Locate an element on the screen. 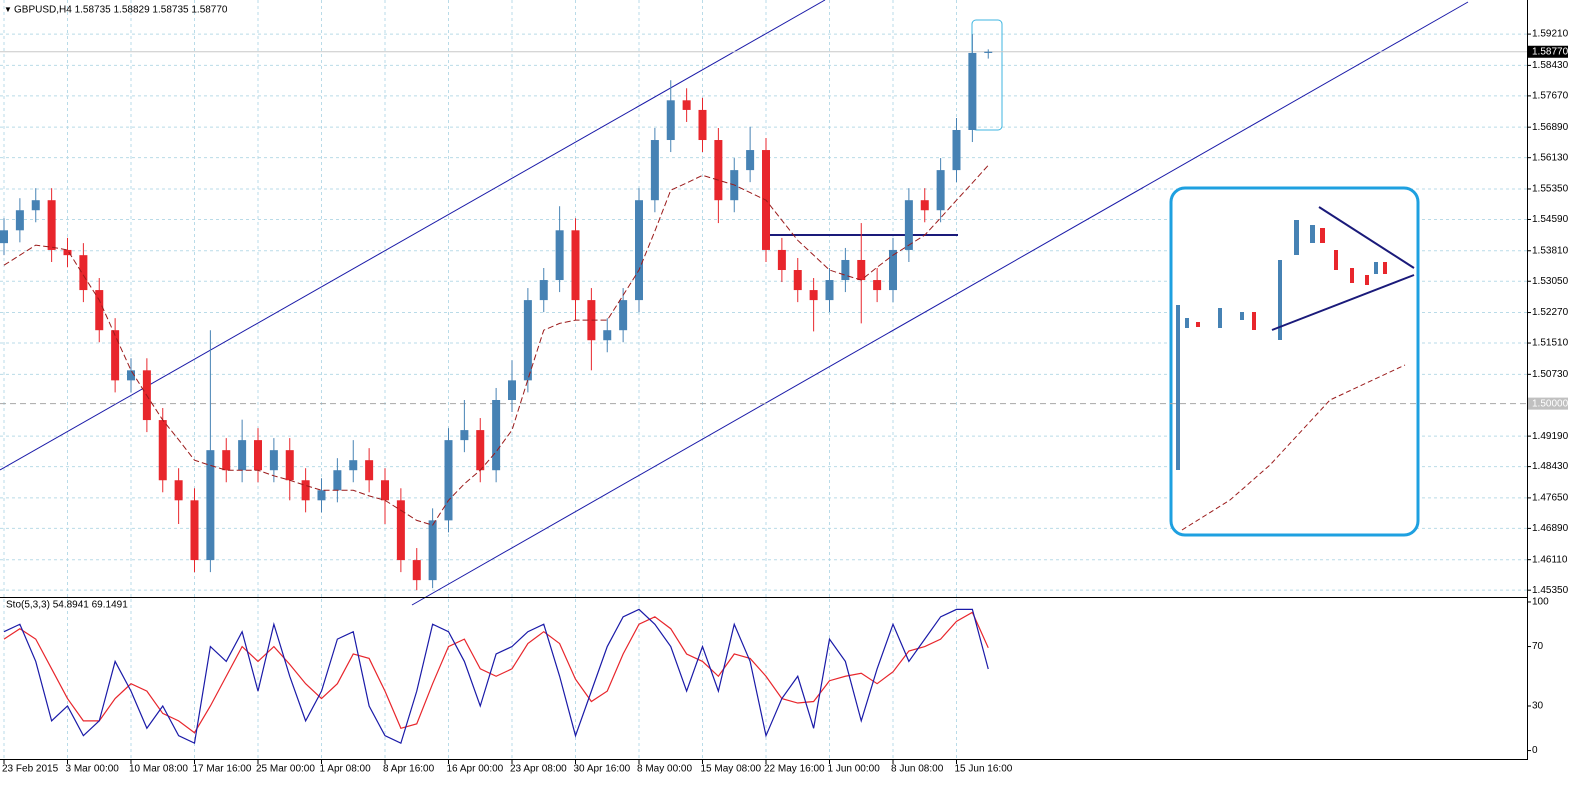 Image resolution: width=1596 pixels, height=790 pixels. y-tick-label: 1.45350 is located at coordinates (1550, 590).